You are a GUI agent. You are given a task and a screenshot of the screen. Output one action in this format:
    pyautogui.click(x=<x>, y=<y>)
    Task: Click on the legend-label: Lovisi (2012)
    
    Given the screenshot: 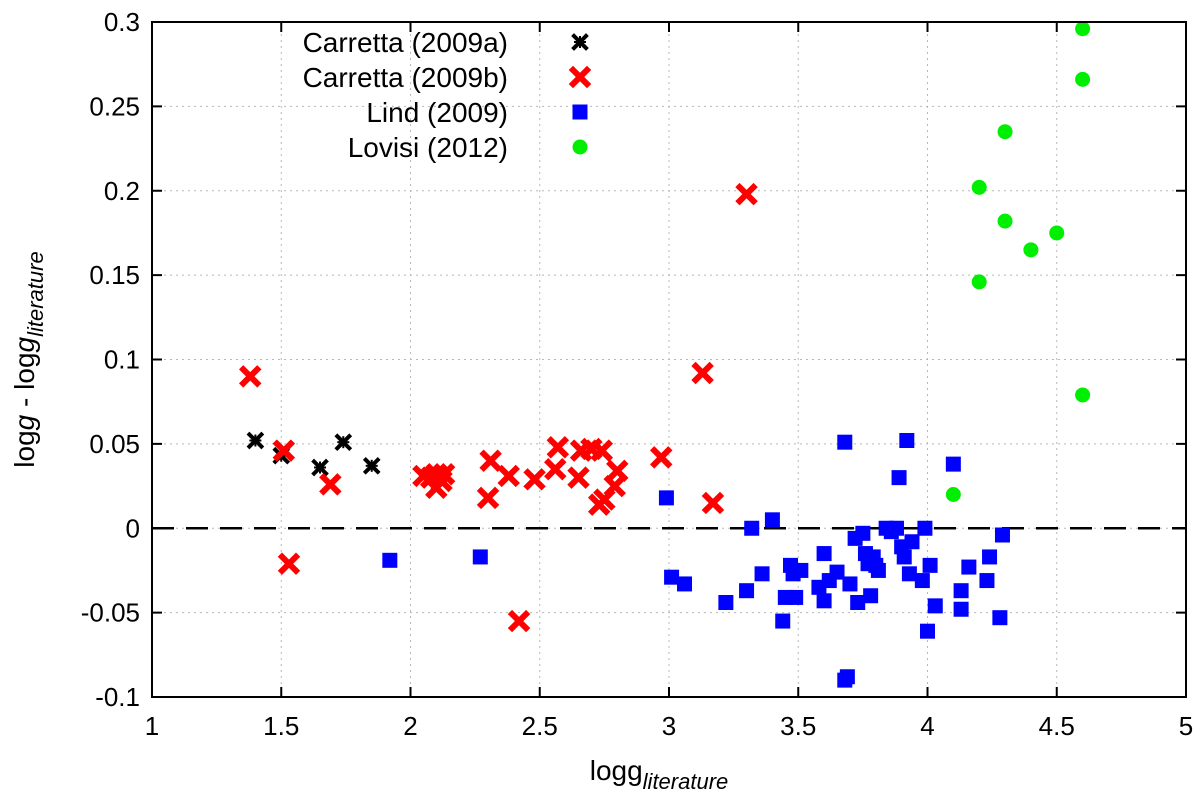 What is the action you would take?
    pyautogui.click(x=428, y=147)
    